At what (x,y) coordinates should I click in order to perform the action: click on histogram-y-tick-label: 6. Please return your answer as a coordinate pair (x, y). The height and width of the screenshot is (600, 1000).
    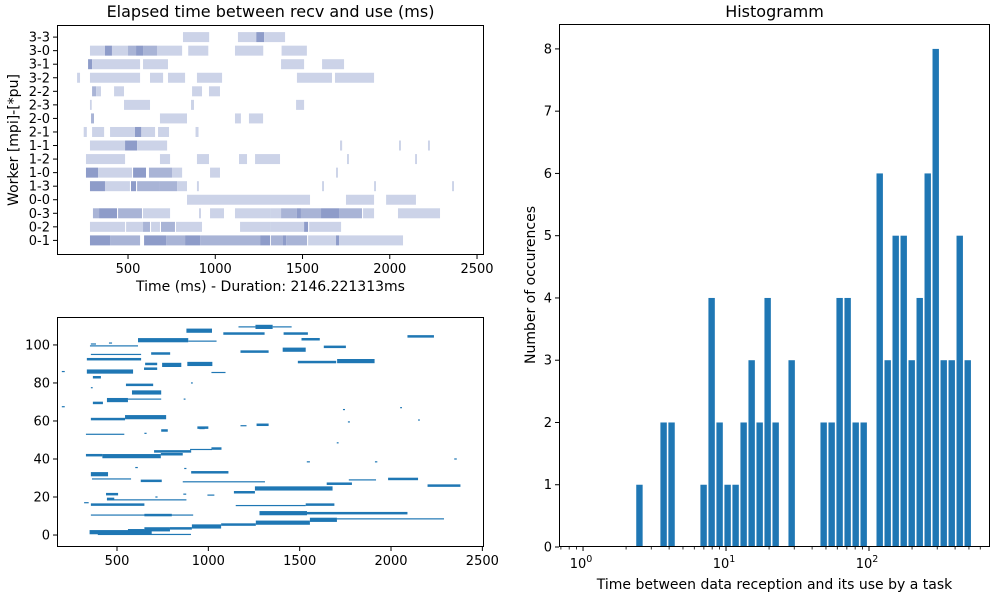
    Looking at the image, I should click on (548, 174).